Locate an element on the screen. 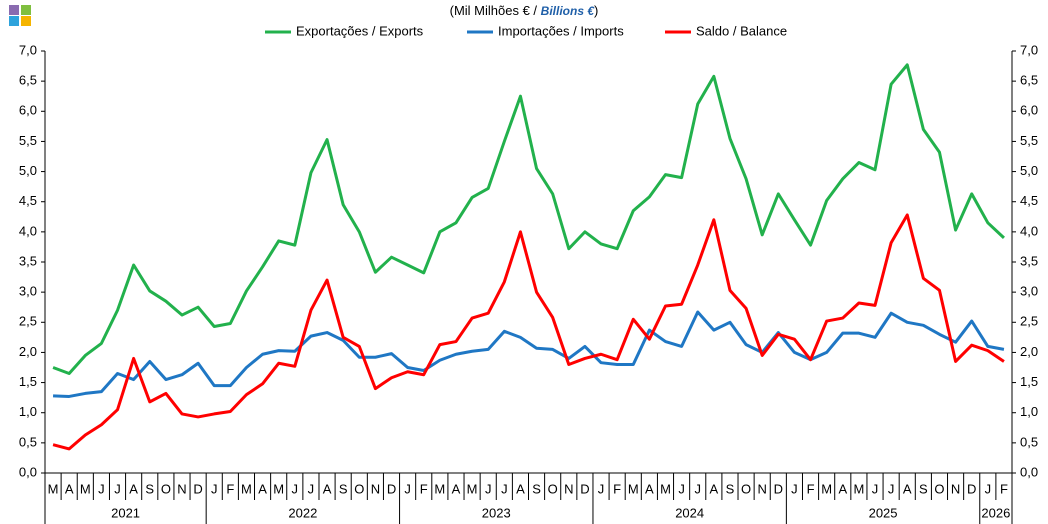 This screenshot has height=524, width=1048. title-part: Billions € is located at coordinates (568, 11).